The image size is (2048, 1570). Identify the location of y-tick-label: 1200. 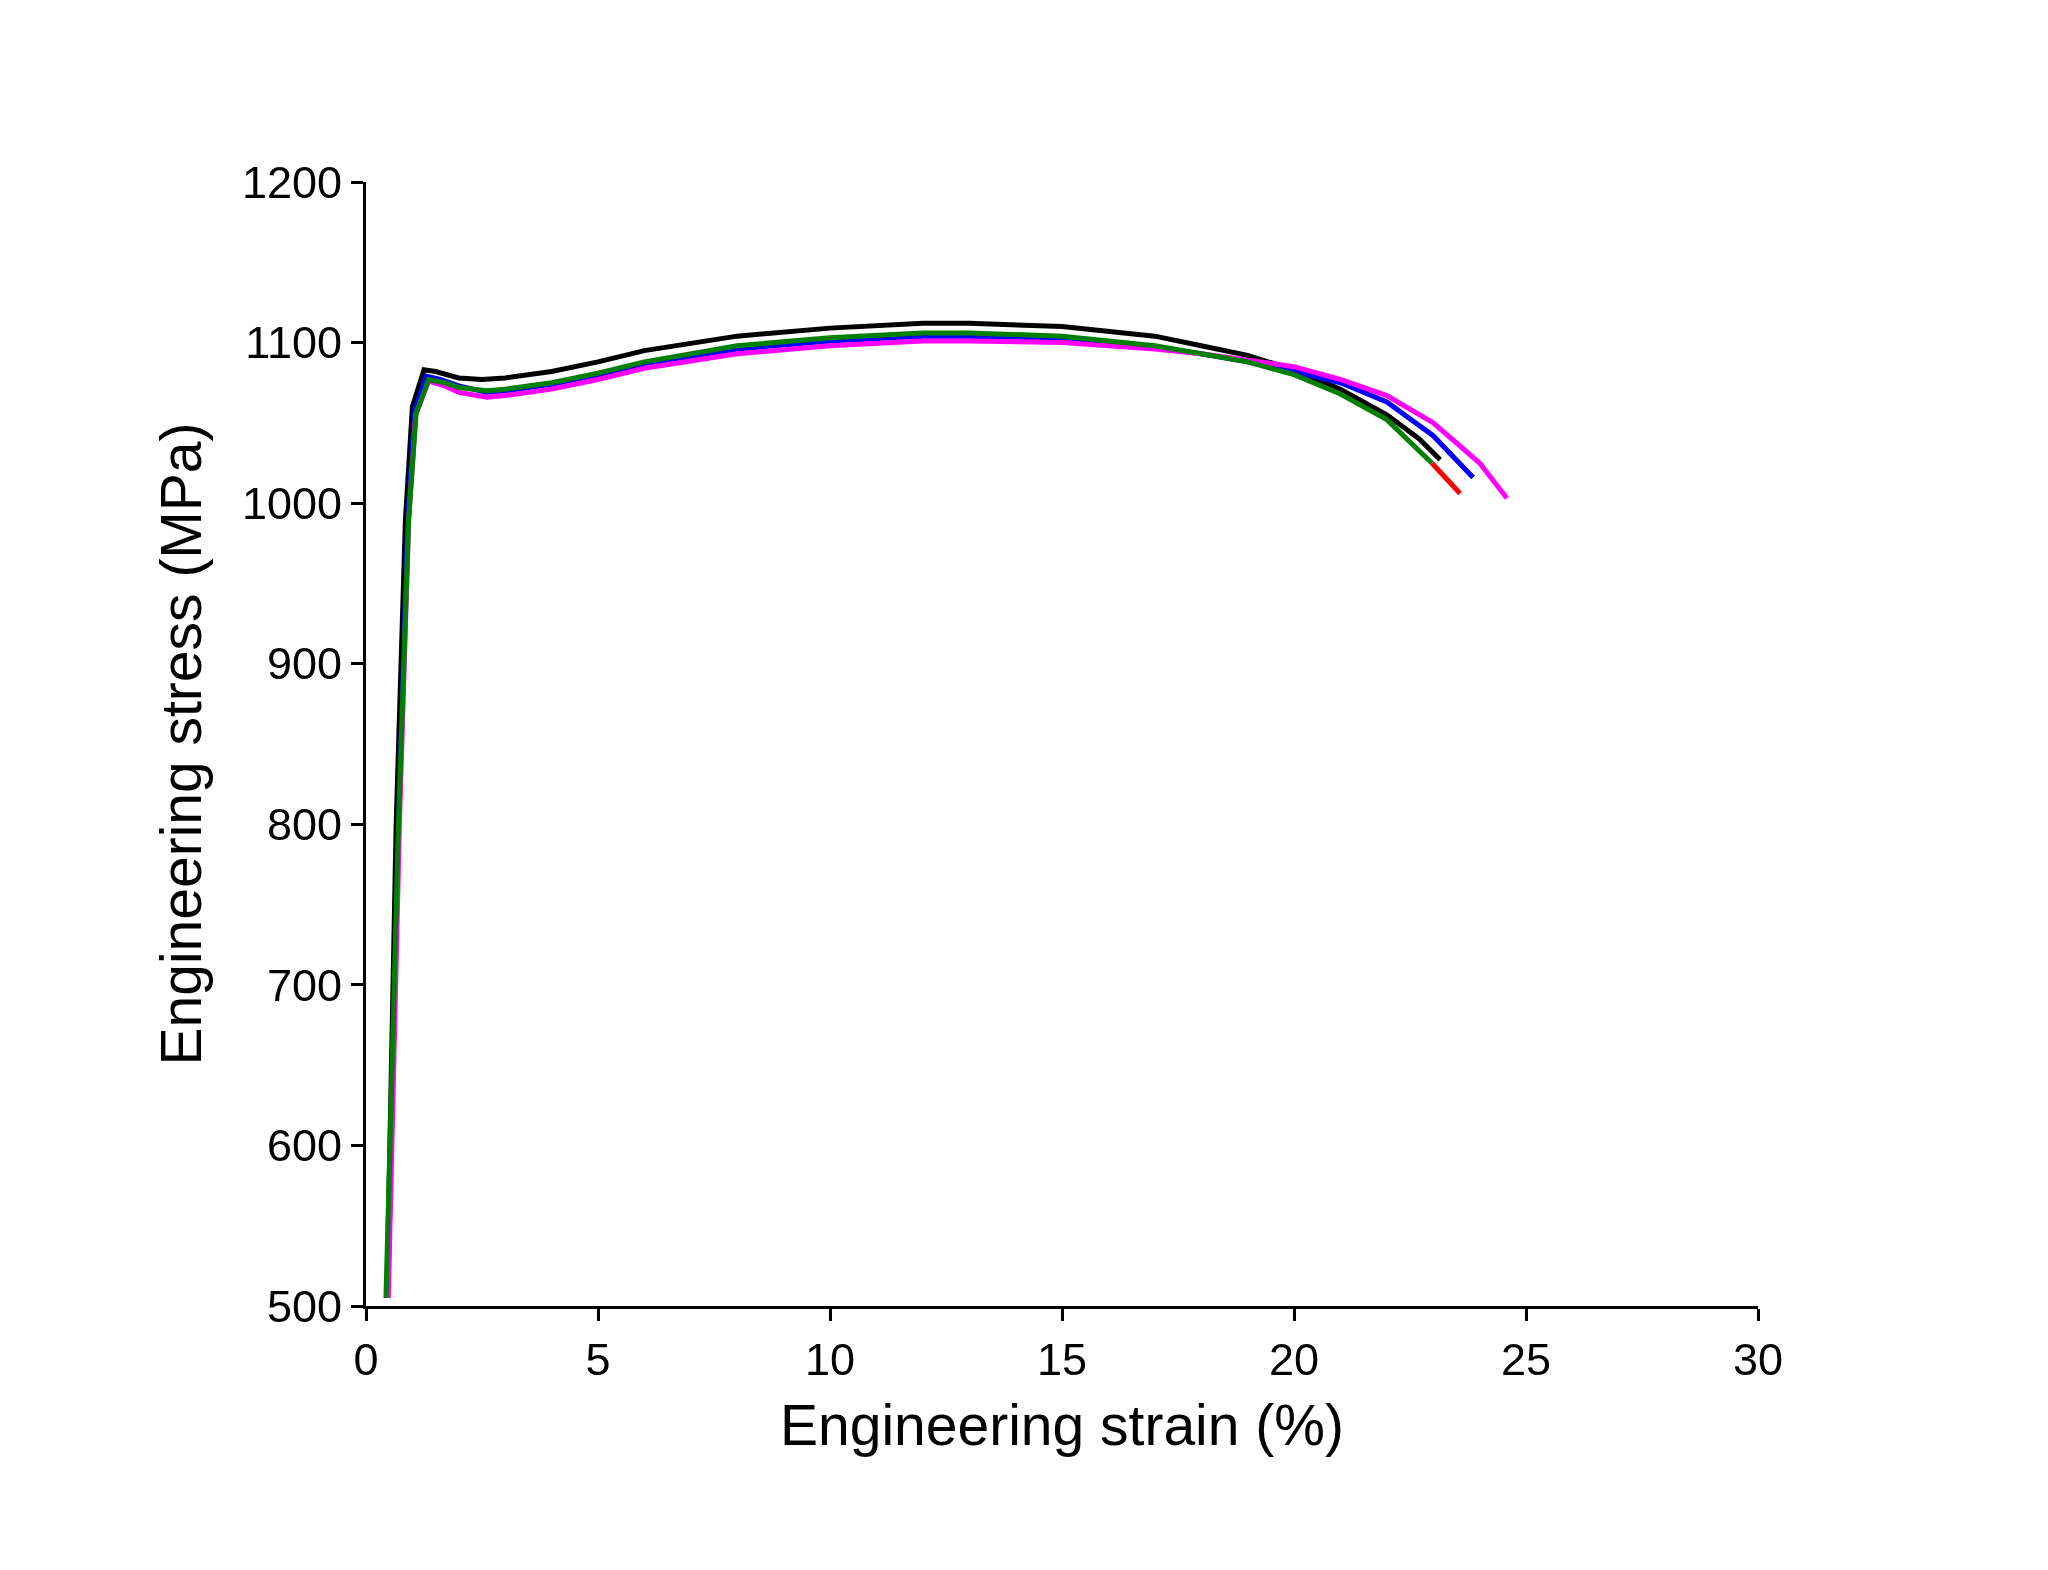
(291, 182).